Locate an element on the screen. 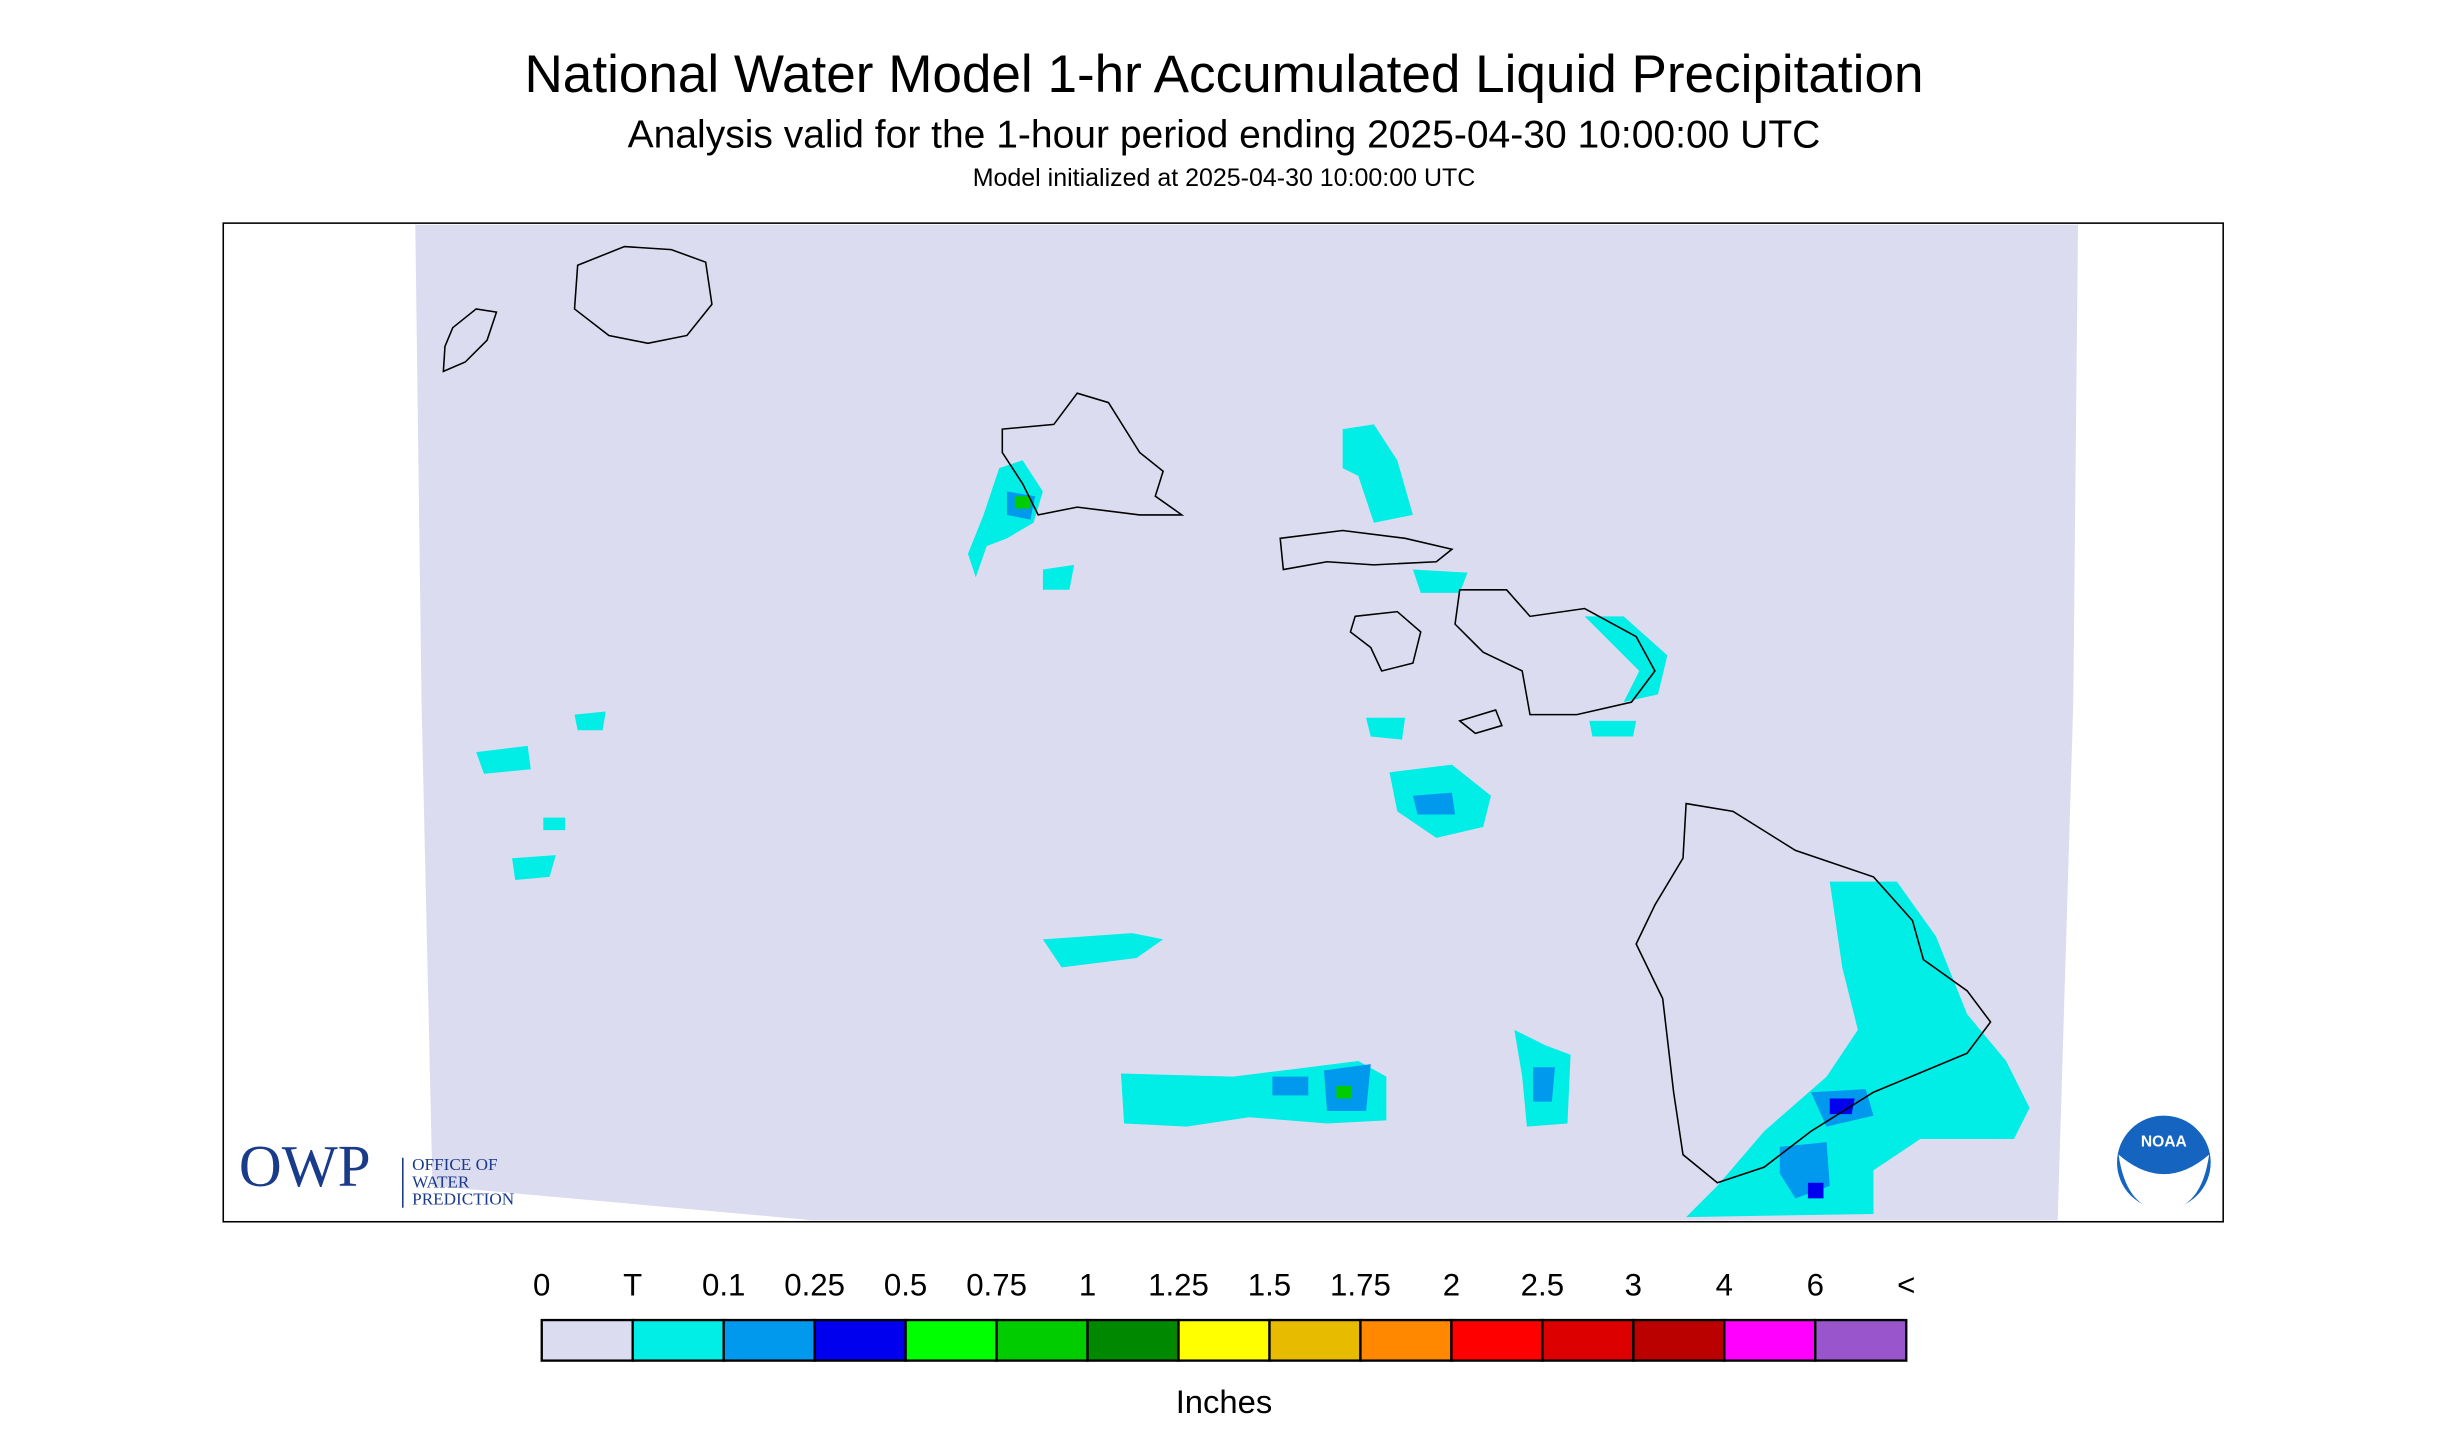 The image size is (2448, 1448). legend-label: 1.25 is located at coordinates (1178, 1285).